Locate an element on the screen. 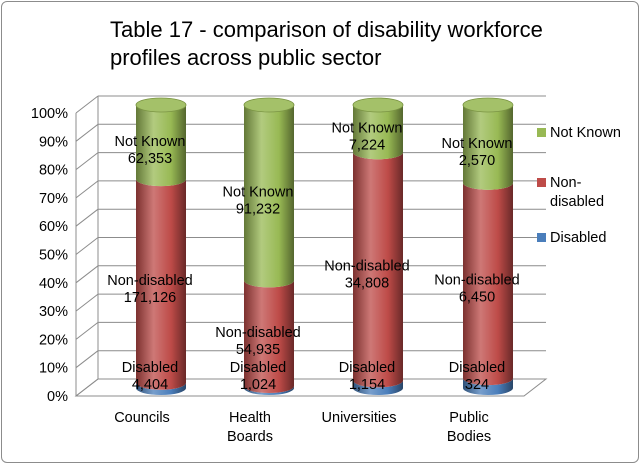 The image size is (640, 464). data-label-non-disabled: Non-disabled 54,935 is located at coordinates (257, 341).